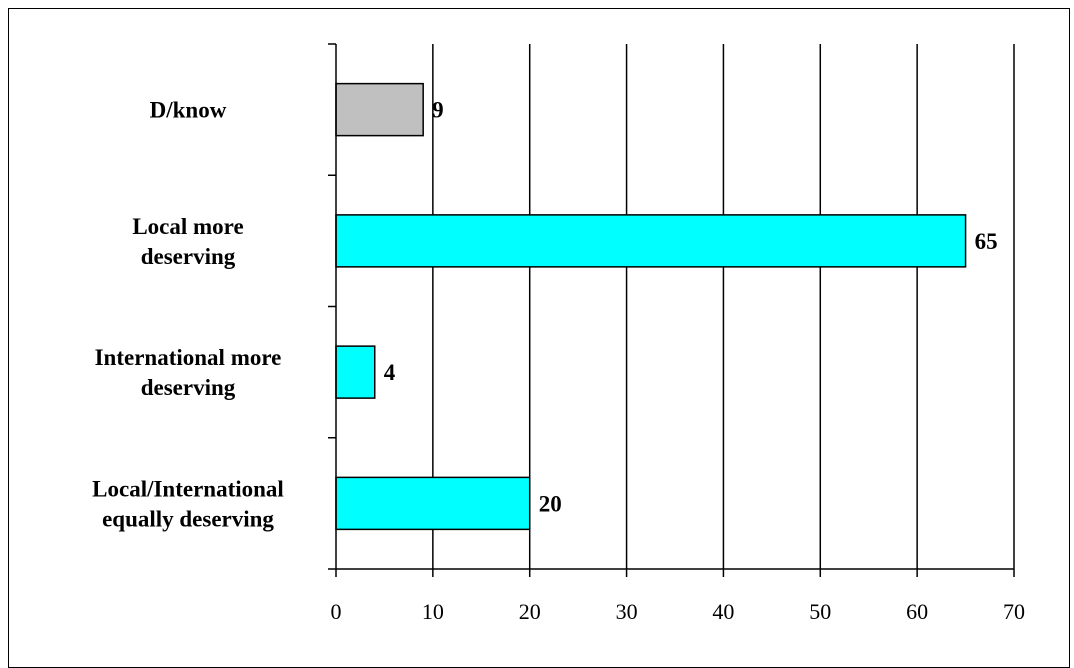 This screenshot has width=1074, height=668. Describe the element at coordinates (1014, 611) in the screenshot. I see `x-tick-label-70: 70` at that location.